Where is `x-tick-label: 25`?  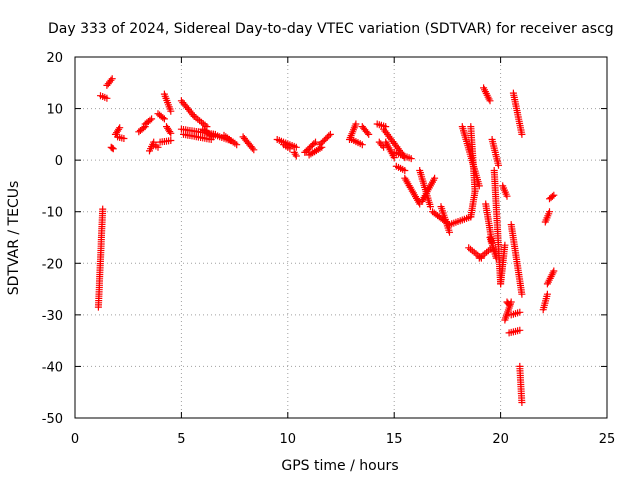
x-tick-label: 25 is located at coordinates (607, 439).